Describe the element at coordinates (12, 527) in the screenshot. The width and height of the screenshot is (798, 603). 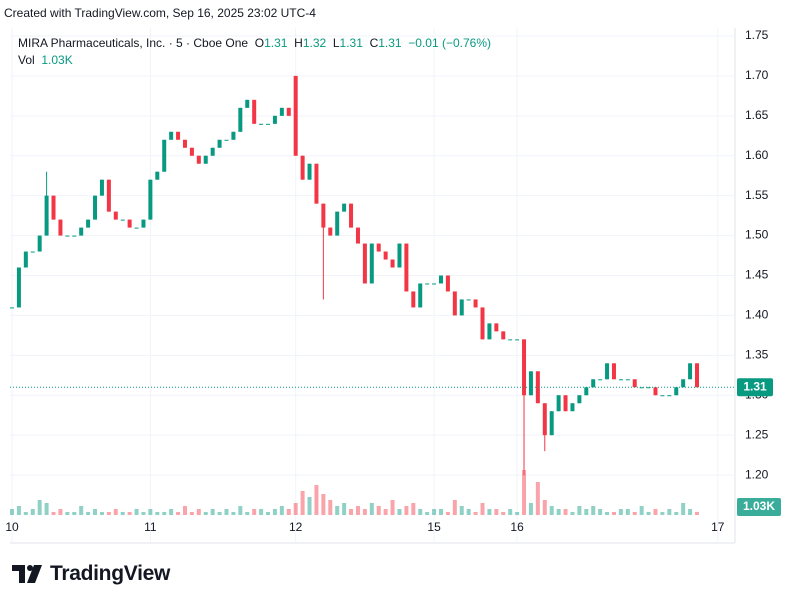
I see `x-tick-label: 10` at that location.